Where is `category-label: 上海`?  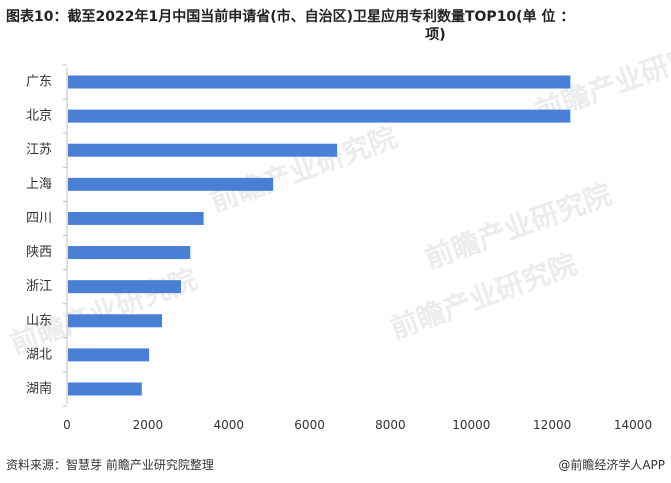 category-label: 上海 is located at coordinates (39, 184).